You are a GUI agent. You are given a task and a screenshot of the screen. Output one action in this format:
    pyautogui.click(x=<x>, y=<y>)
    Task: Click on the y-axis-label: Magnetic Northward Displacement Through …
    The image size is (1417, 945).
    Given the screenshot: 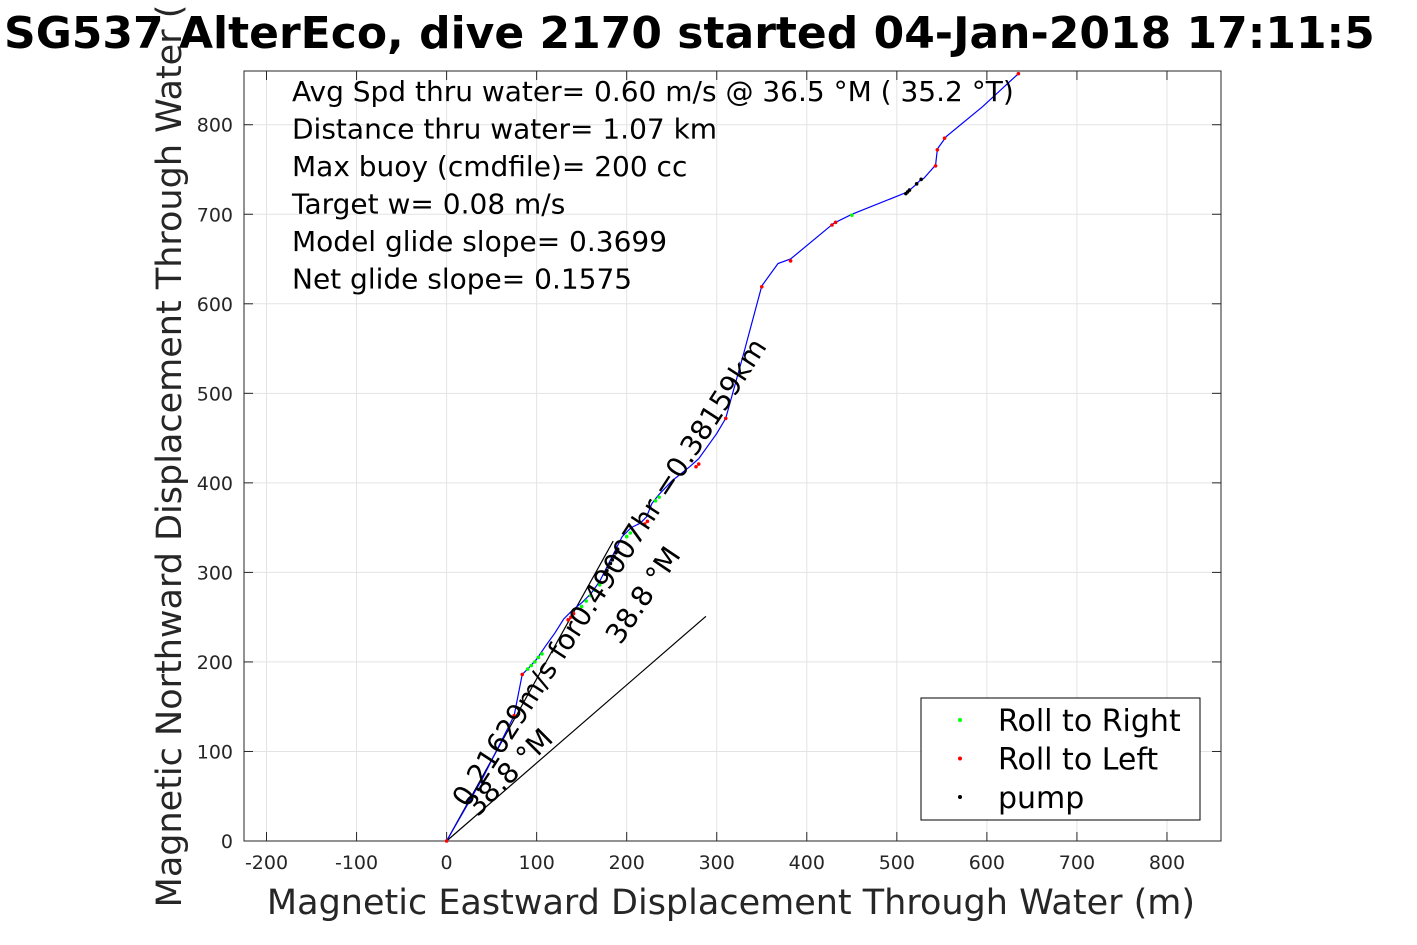 What is the action you would take?
    pyautogui.click(x=170, y=456)
    